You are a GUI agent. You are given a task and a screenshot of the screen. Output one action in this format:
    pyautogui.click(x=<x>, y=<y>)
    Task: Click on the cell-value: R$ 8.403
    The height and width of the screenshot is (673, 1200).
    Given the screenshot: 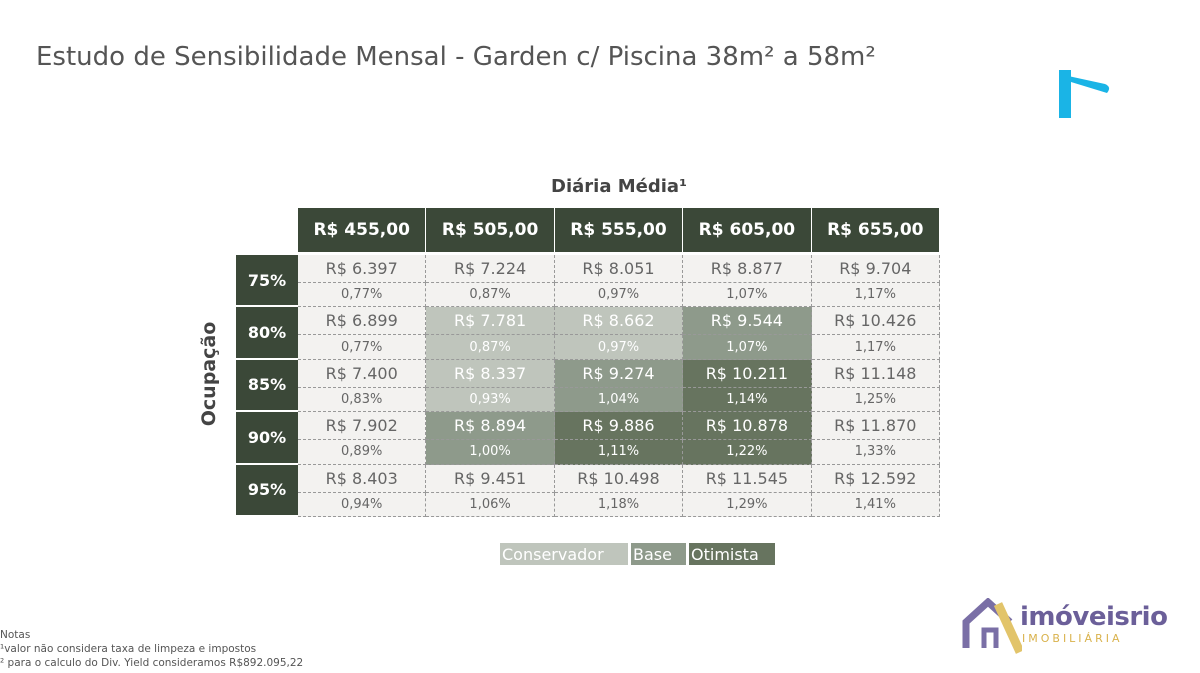 What is the action you would take?
    pyautogui.click(x=362, y=478)
    